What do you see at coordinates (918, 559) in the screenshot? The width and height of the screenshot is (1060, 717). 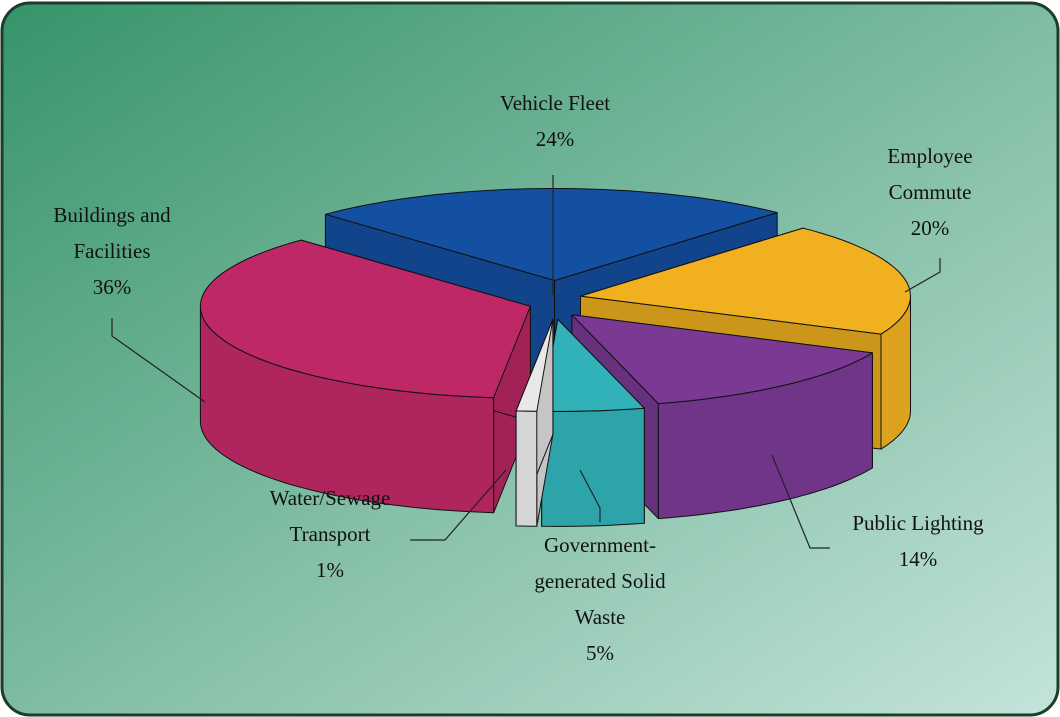 I see `value-label: 14%` at bounding box center [918, 559].